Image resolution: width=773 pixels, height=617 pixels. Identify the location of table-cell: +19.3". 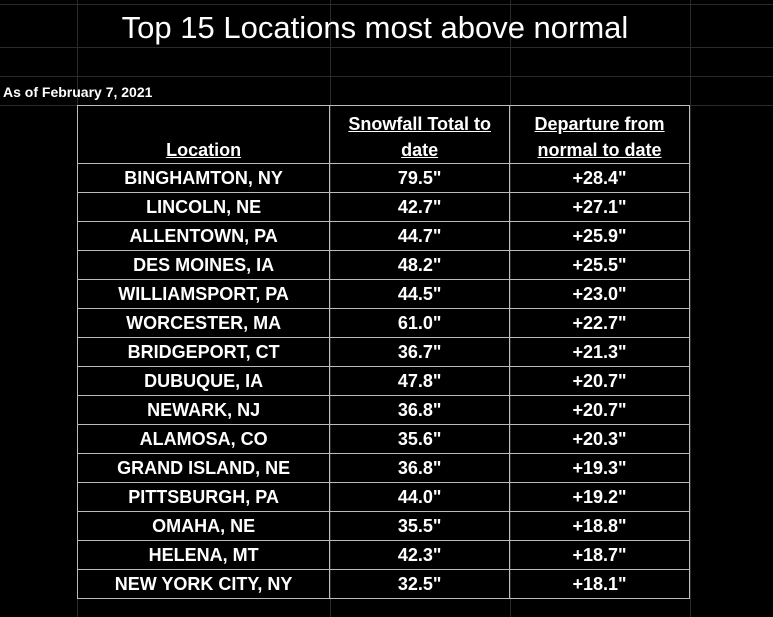
(599, 468).